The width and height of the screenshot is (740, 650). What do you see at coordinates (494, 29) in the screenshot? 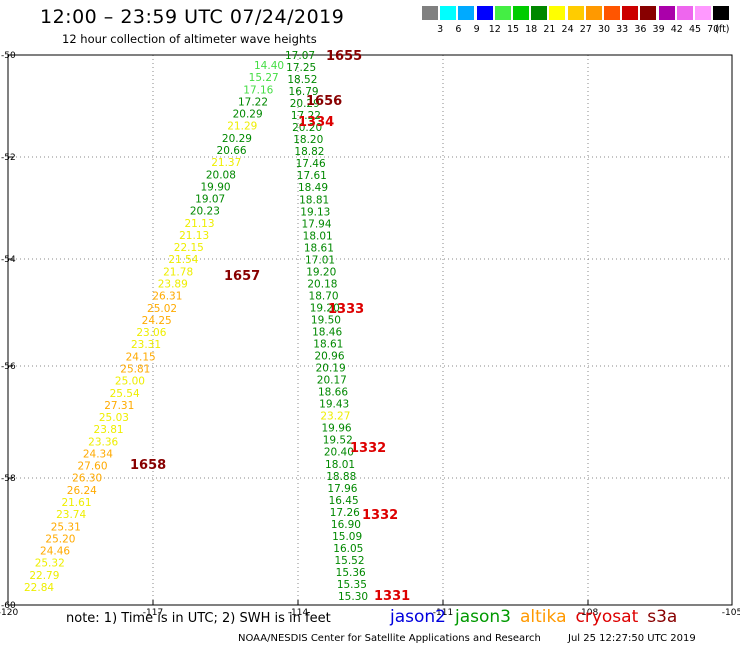
I see `legend-label: 12` at bounding box center [494, 29].